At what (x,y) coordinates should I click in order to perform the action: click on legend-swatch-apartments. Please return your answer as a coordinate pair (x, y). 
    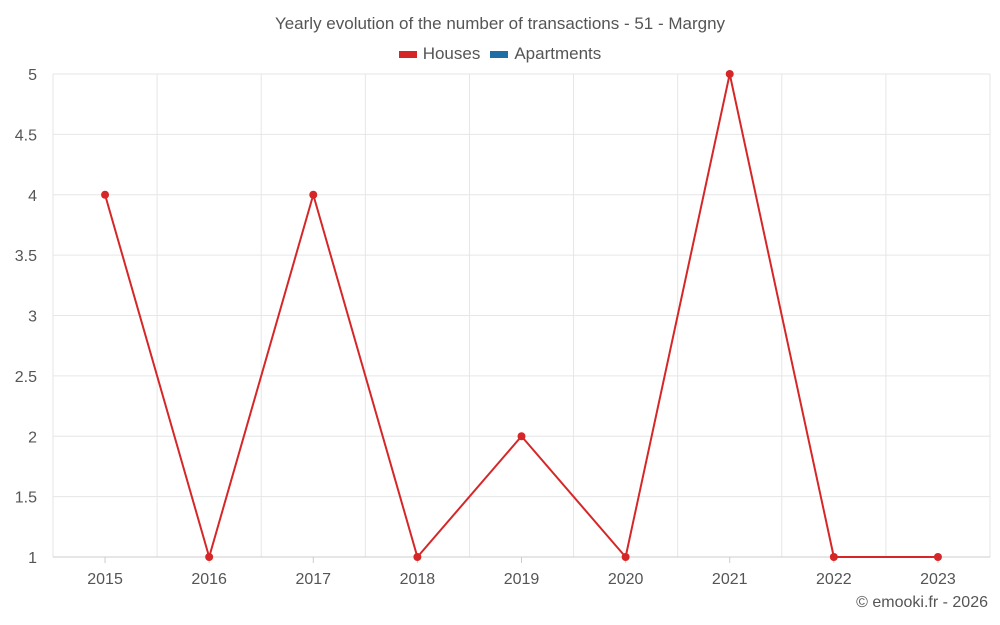
    Looking at the image, I should click on (499, 54).